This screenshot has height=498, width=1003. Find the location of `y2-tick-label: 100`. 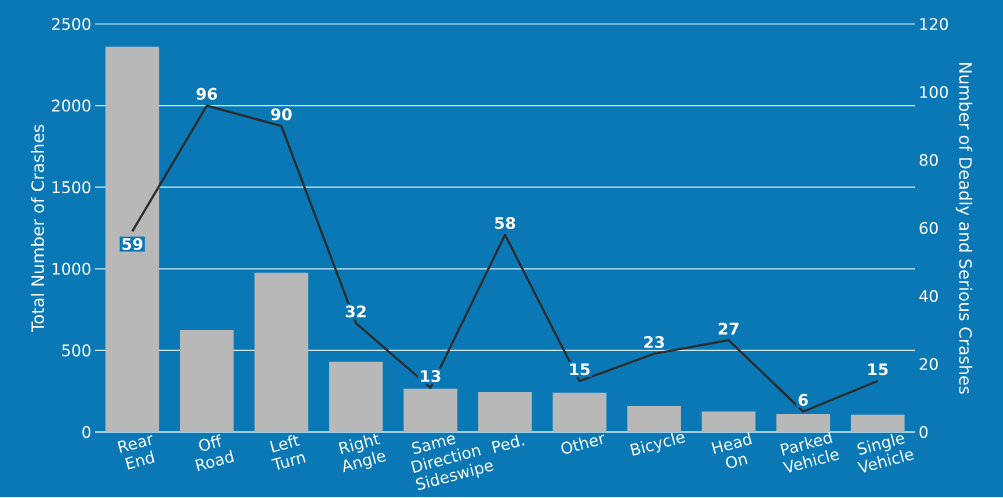

y2-tick-label: 100 is located at coordinates (934, 92).